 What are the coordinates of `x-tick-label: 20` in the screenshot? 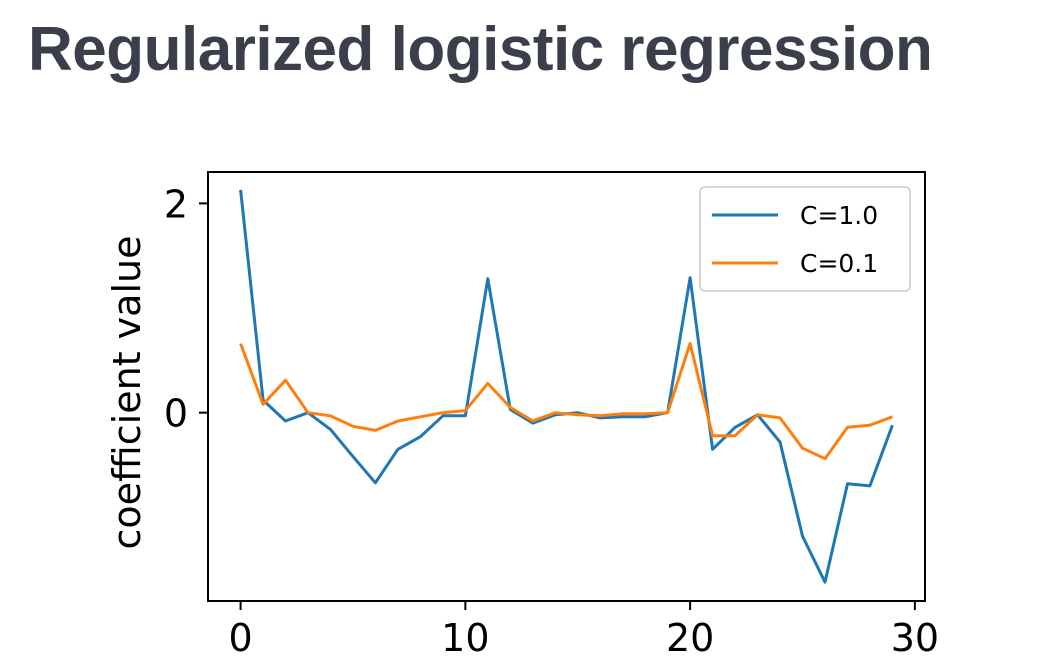 It's located at (690, 638).